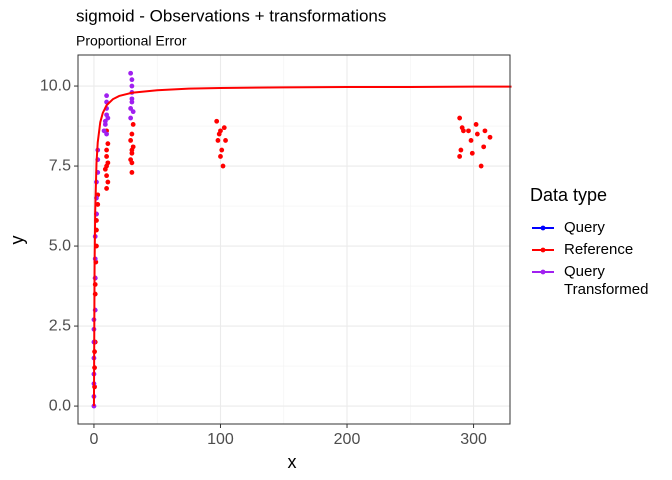 The height and width of the screenshot is (480, 672). What do you see at coordinates (231, 15) in the screenshot?
I see `chart-title: sigmoid - Observations + transformations` at bounding box center [231, 15].